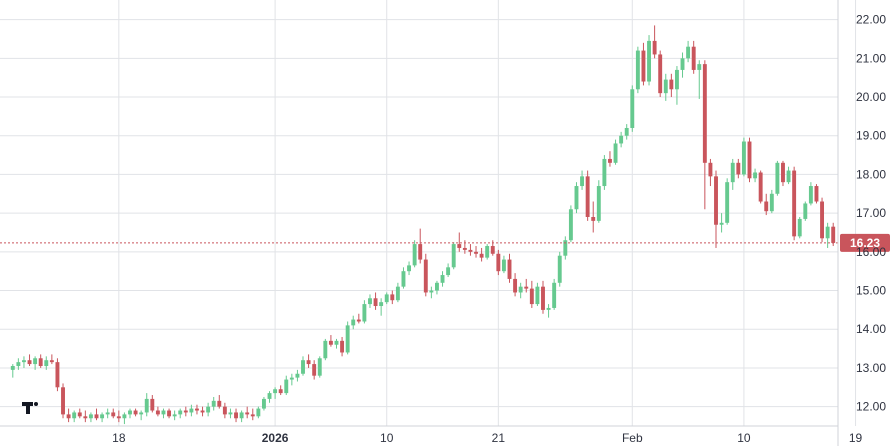 The height and width of the screenshot is (446, 894). What do you see at coordinates (499, 438) in the screenshot?
I see `x-tick-label: 21` at bounding box center [499, 438].